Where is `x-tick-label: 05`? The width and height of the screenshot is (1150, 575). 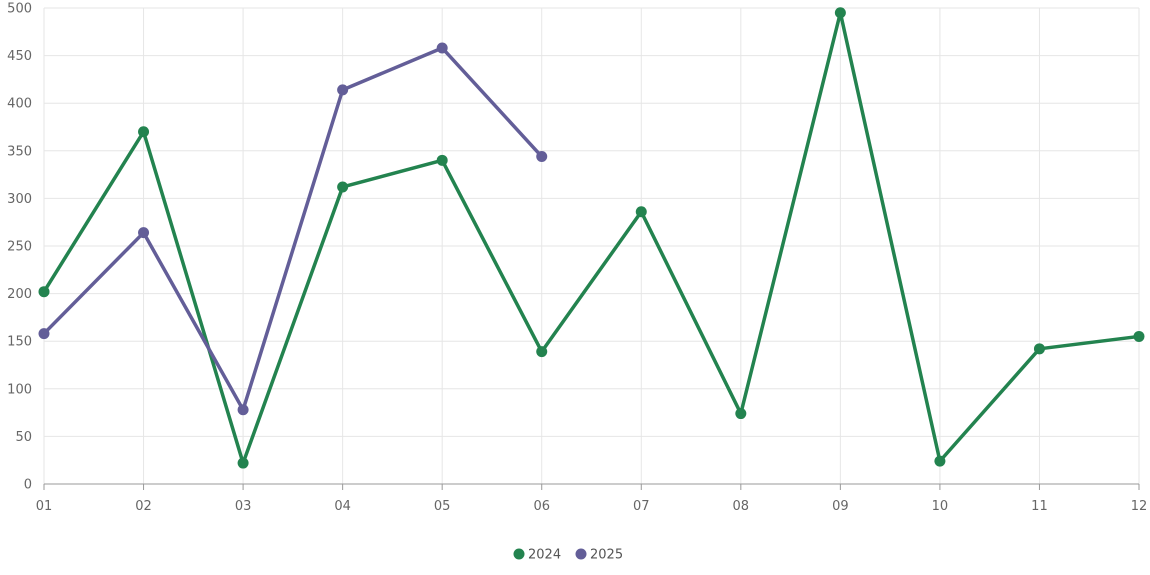
x-tick-label: 05 is located at coordinates (442, 506).